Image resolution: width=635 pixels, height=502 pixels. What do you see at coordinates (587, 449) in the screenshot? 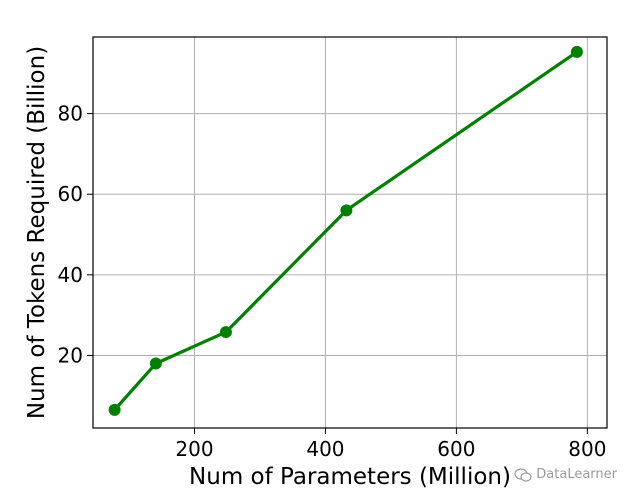
I see `x-tick-label: 800` at bounding box center [587, 449].